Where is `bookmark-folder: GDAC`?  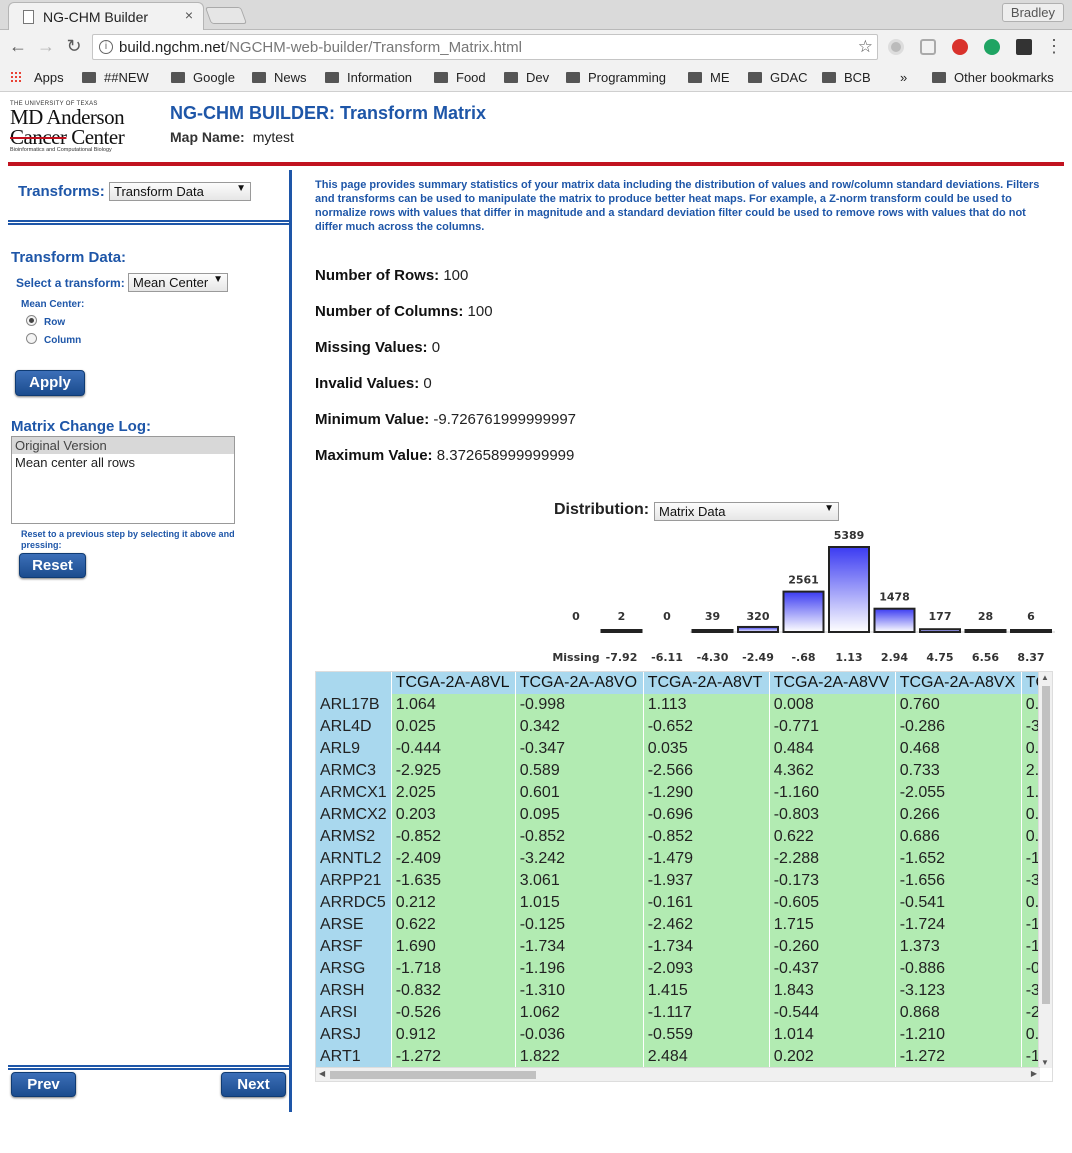 bookmark-folder: GDAC is located at coordinates (778, 77).